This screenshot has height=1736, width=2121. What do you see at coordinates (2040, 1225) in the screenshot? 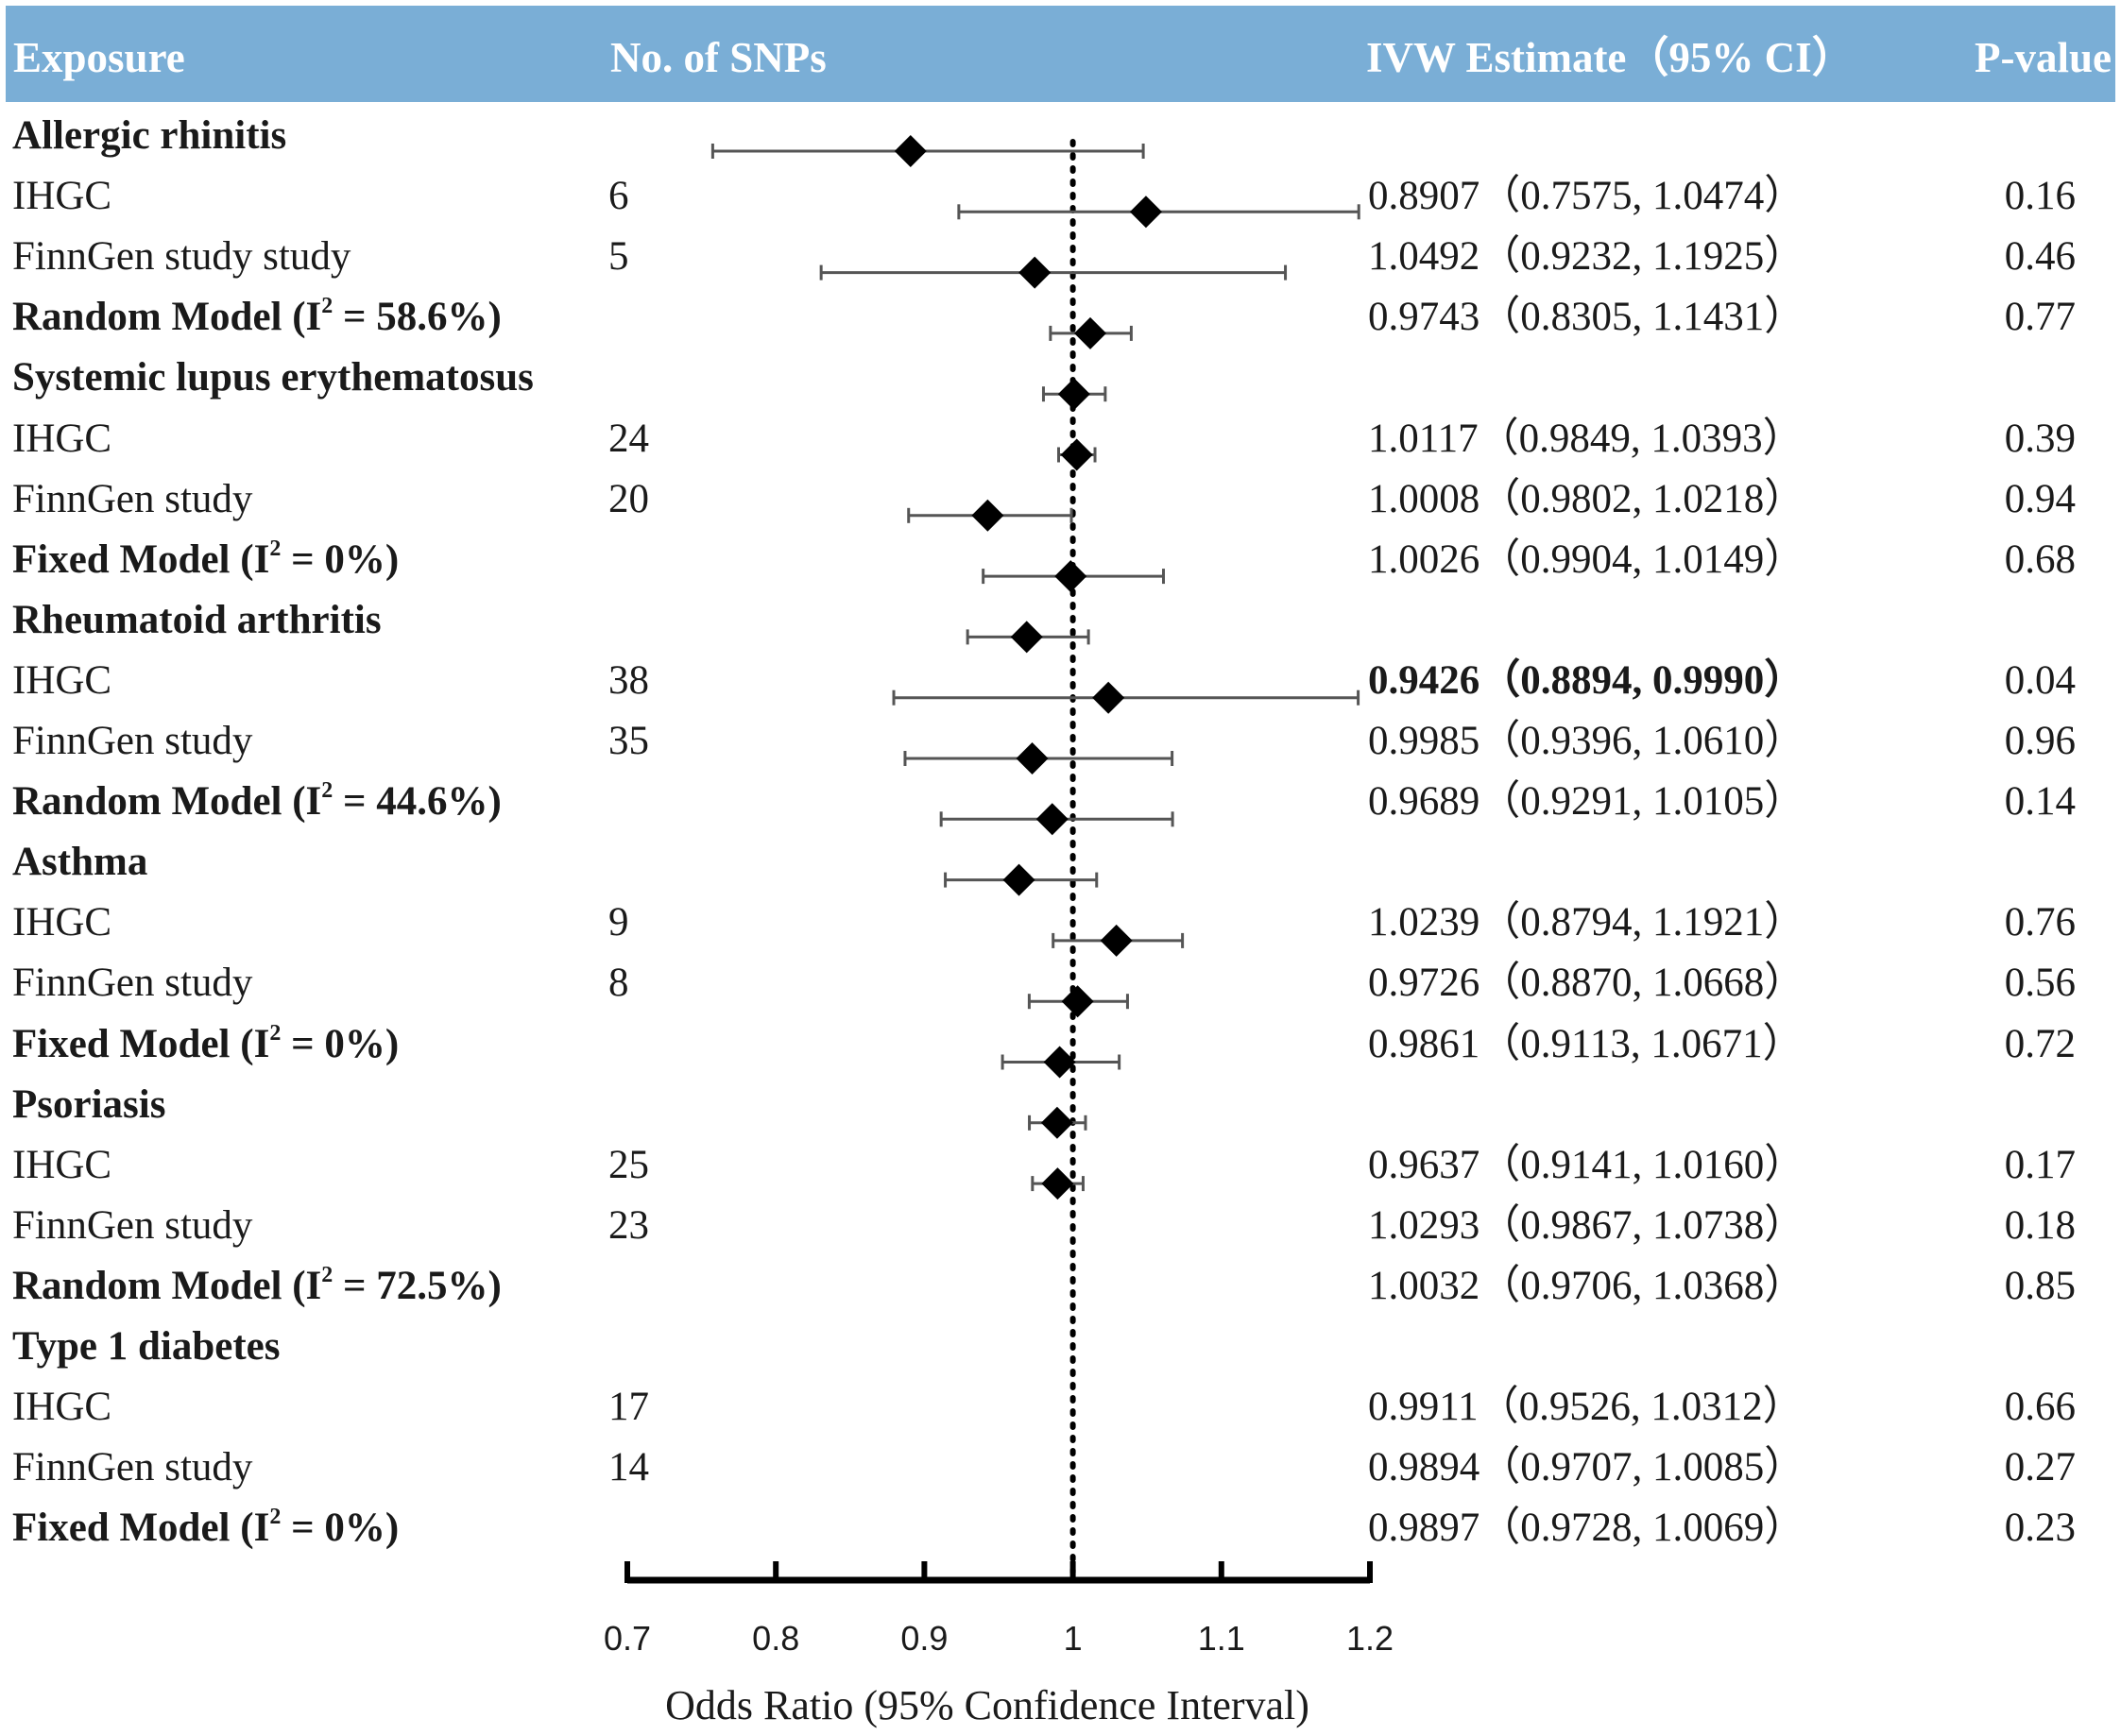
I see `p-value: 0.18` at bounding box center [2040, 1225].